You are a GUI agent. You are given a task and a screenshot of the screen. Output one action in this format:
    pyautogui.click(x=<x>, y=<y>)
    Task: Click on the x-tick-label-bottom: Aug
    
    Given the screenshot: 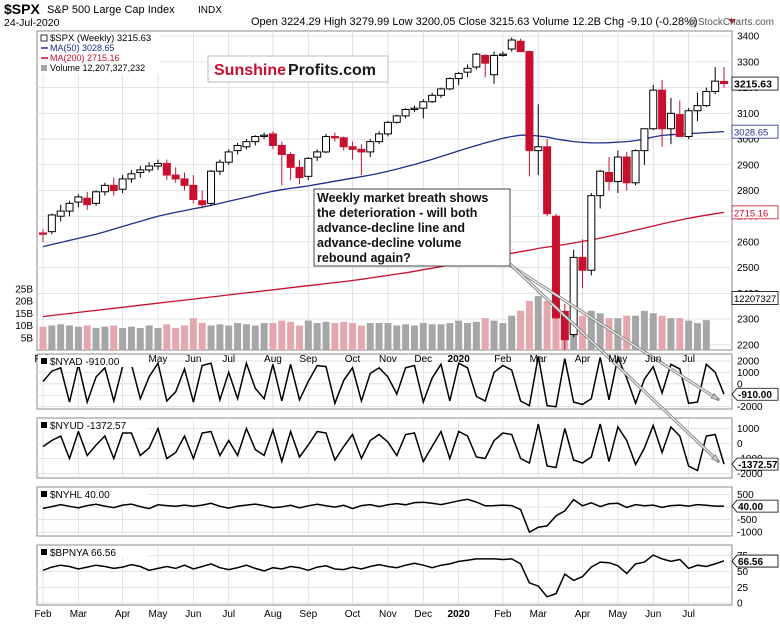 What is the action you would take?
    pyautogui.click(x=273, y=614)
    